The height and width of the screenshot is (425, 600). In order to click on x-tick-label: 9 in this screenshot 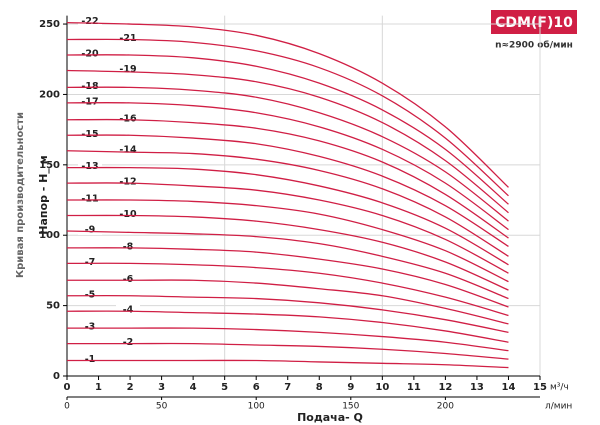, I will do `click(350, 387)`.